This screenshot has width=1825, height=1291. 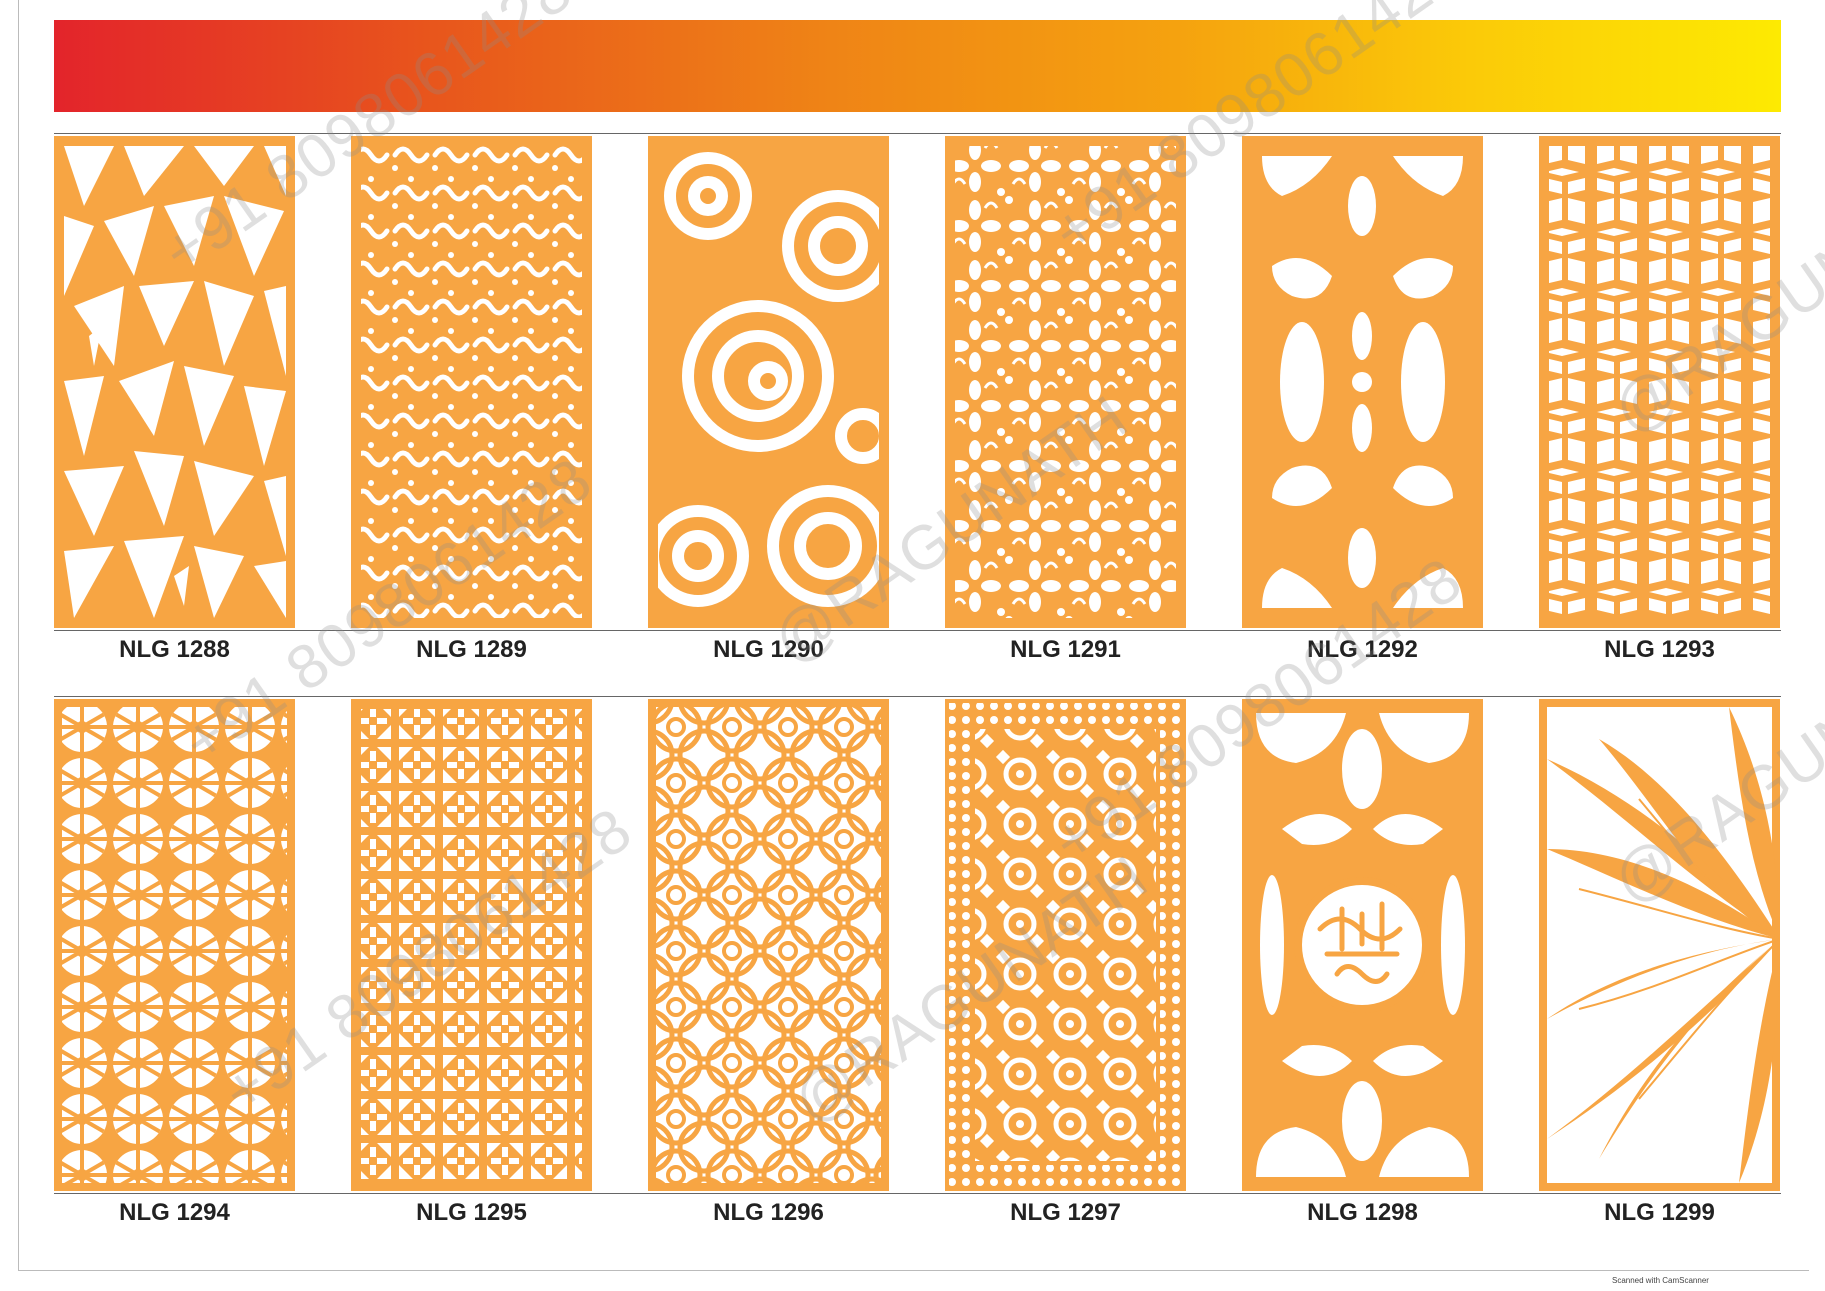 What do you see at coordinates (471, 1212) in the screenshot?
I see `design-code-1295: NLG 1295` at bounding box center [471, 1212].